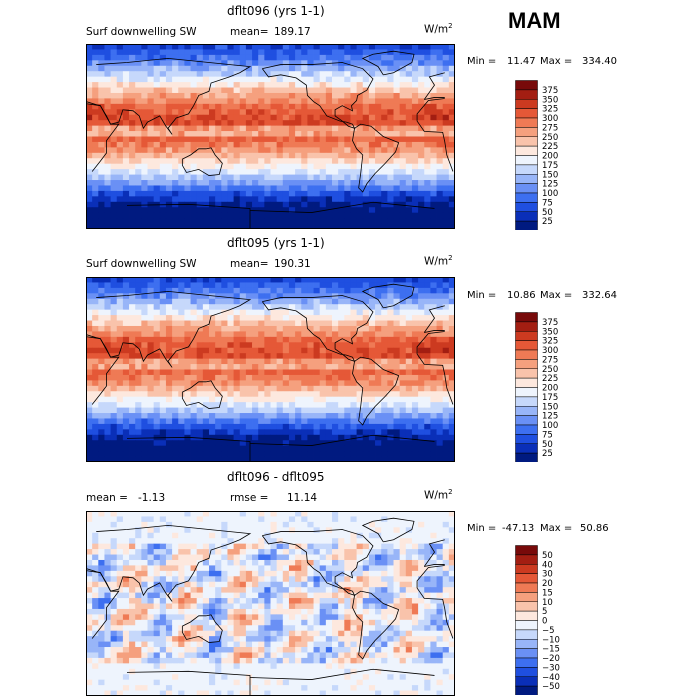 The image size is (700, 700). Describe the element at coordinates (249, 264) in the screenshot. I see `panel-2-mean-label: mean=` at that location.